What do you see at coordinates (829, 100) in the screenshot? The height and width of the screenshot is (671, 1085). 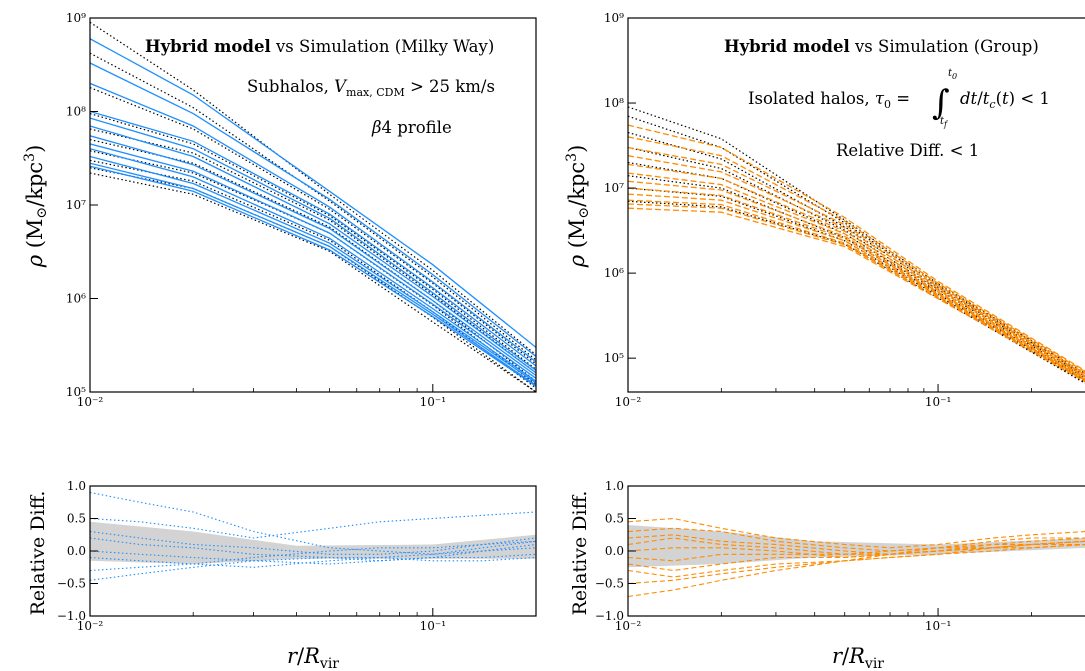 I see `svg-text: Isolated halos, τ0 =` at bounding box center [829, 100].